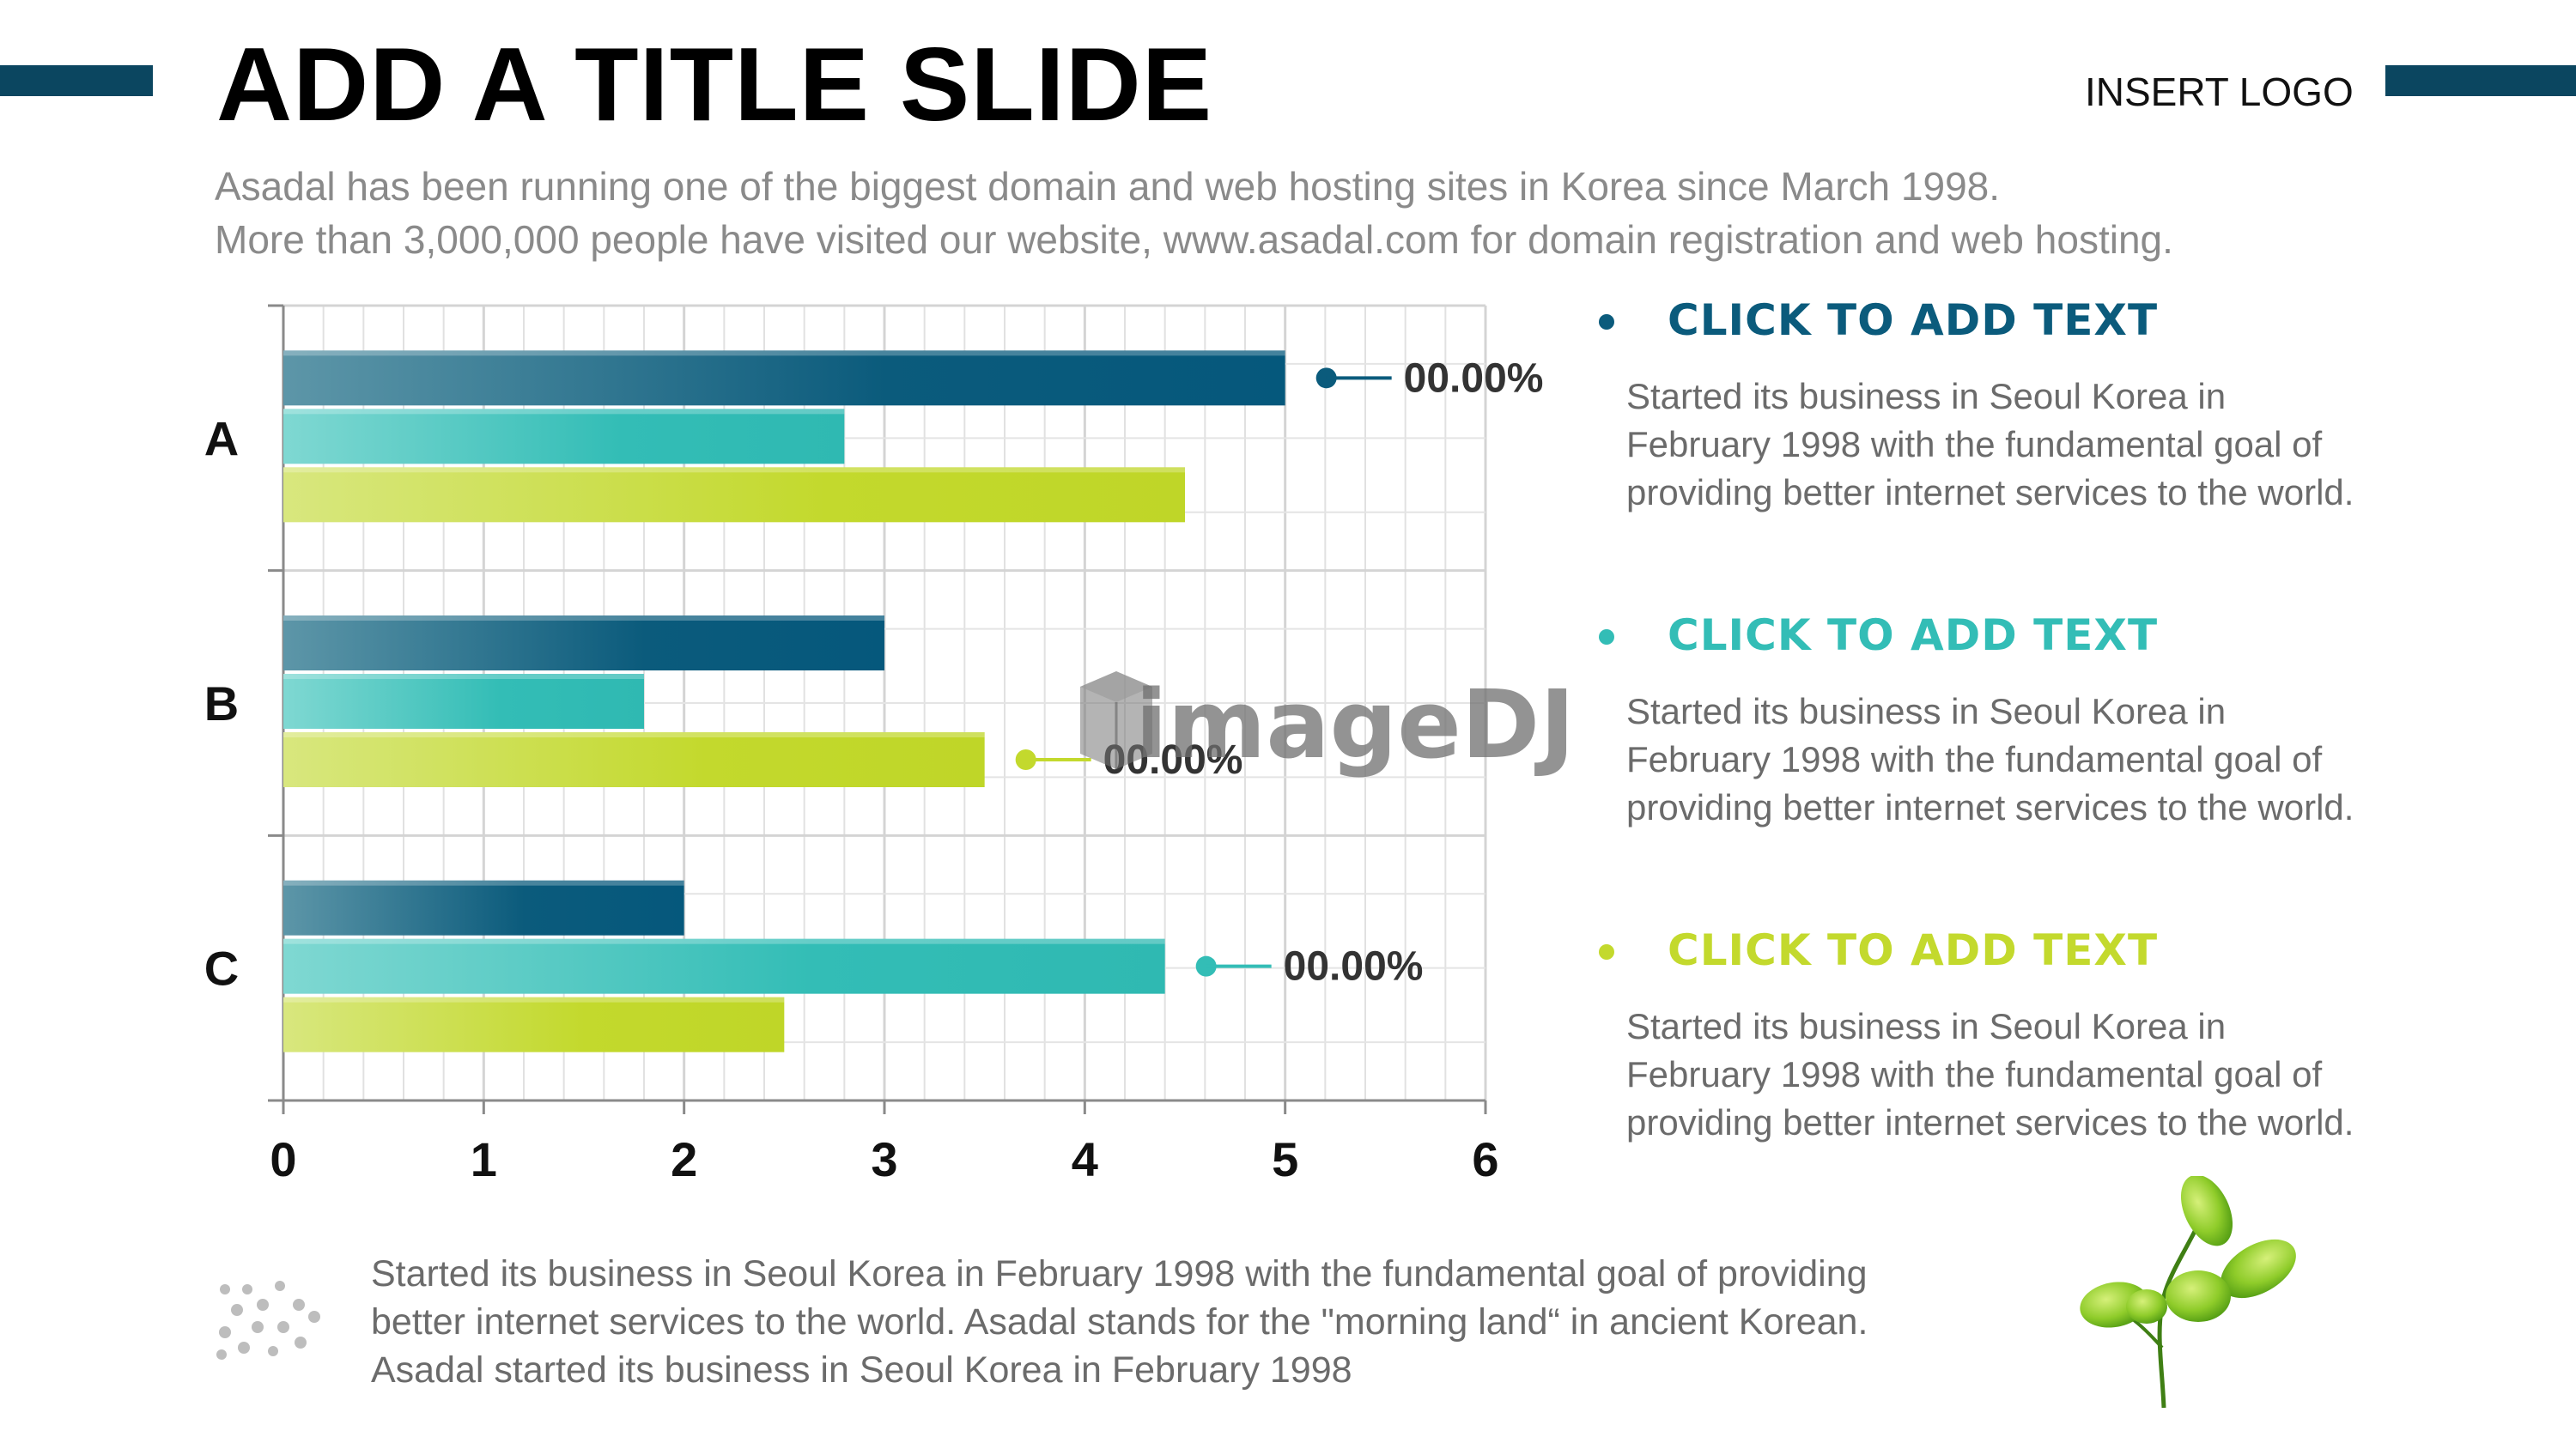  I want to click on x-tick-label: 6, so click(1485, 1159).